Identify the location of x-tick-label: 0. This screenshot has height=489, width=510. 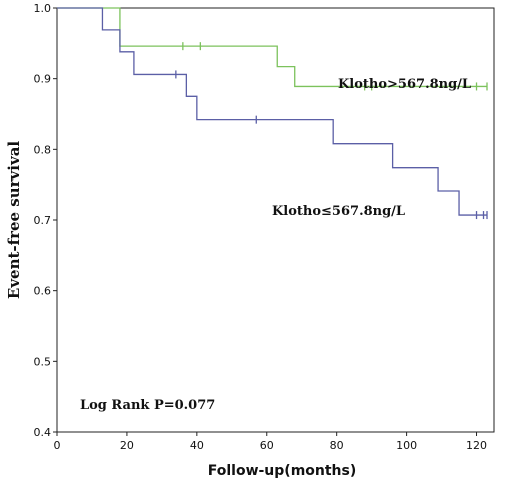
(57, 445).